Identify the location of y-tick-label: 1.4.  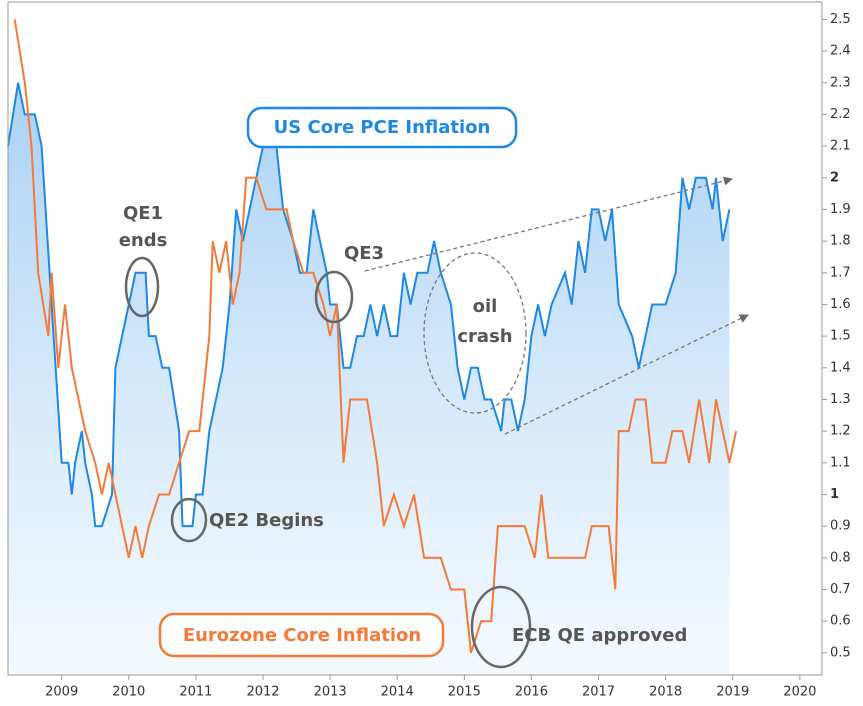
(840, 367).